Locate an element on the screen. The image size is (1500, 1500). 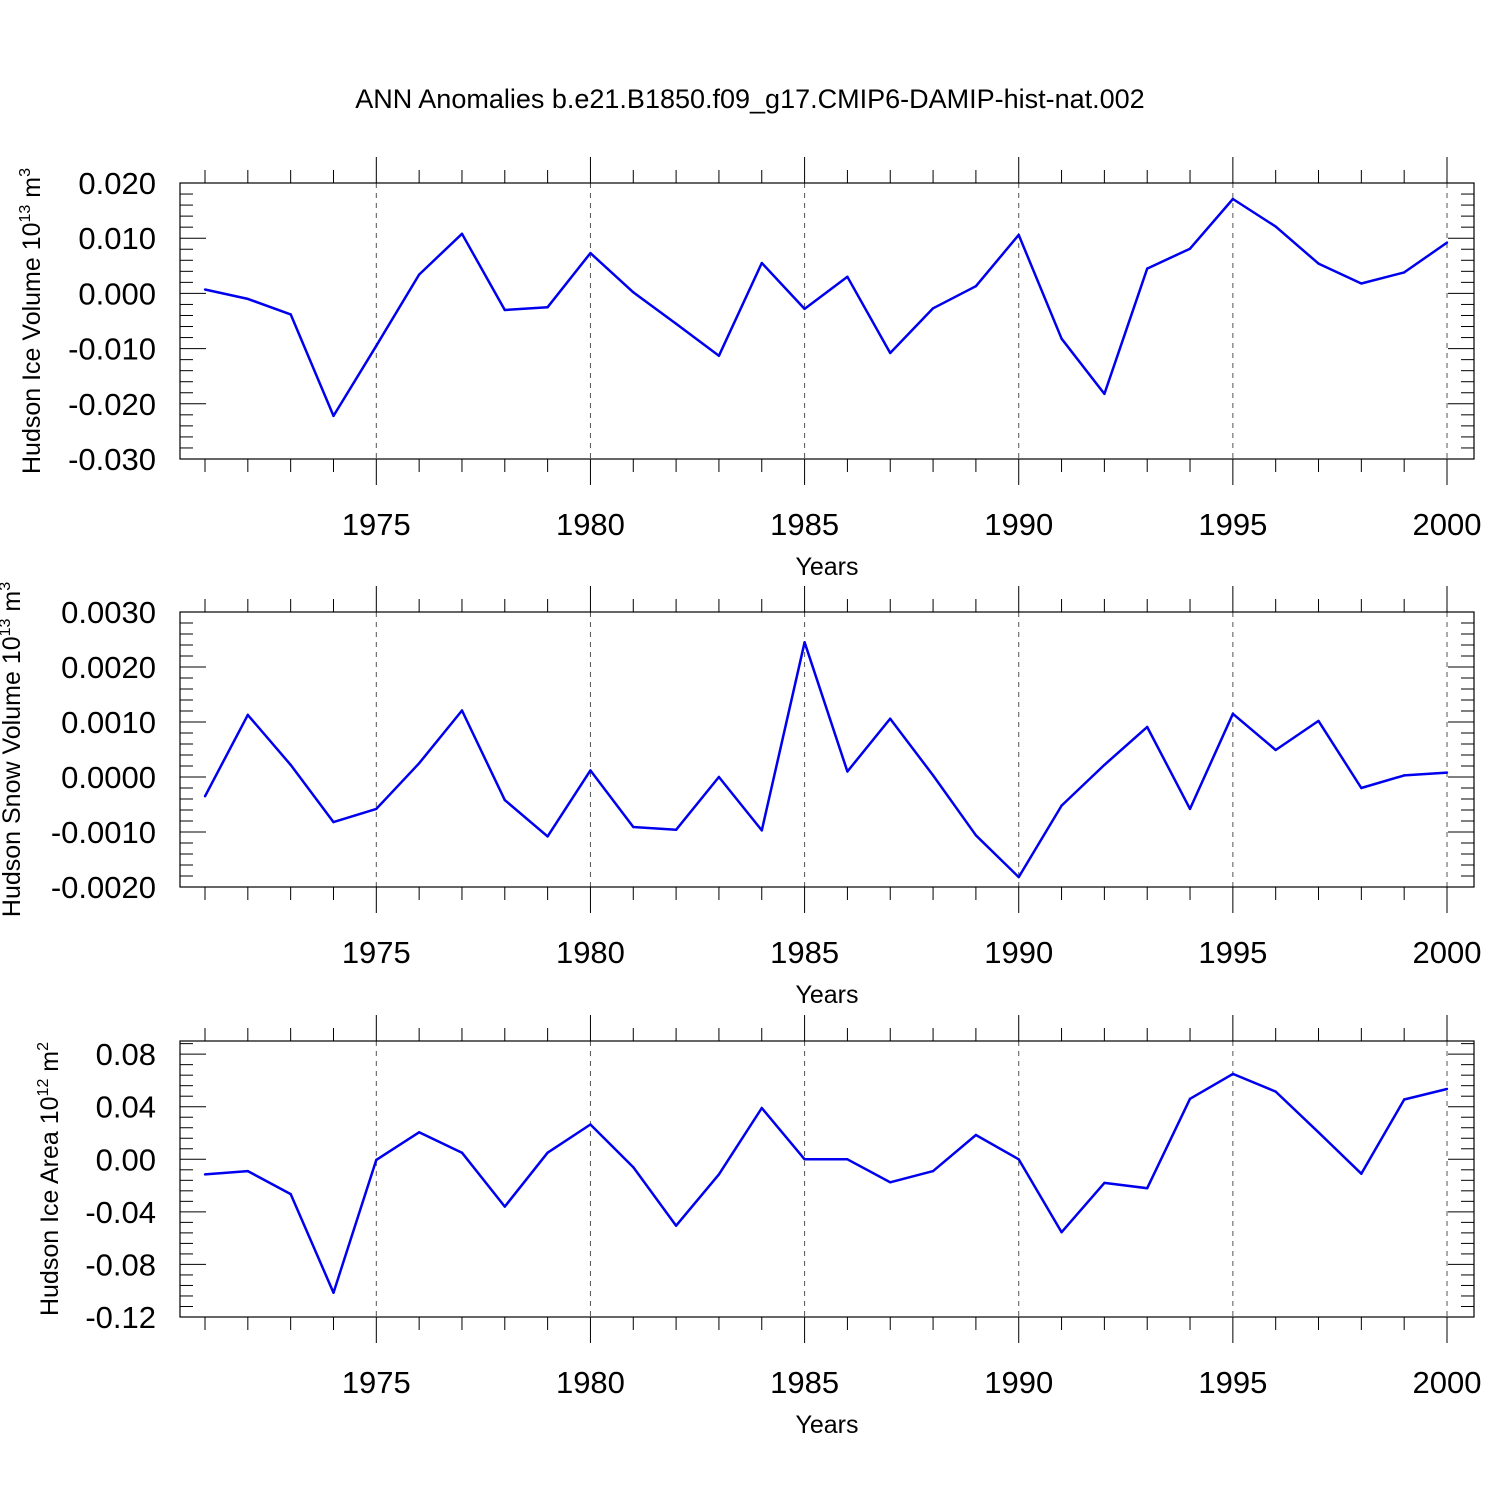
y-tick-label: -0.0020 is located at coordinates (103, 887).